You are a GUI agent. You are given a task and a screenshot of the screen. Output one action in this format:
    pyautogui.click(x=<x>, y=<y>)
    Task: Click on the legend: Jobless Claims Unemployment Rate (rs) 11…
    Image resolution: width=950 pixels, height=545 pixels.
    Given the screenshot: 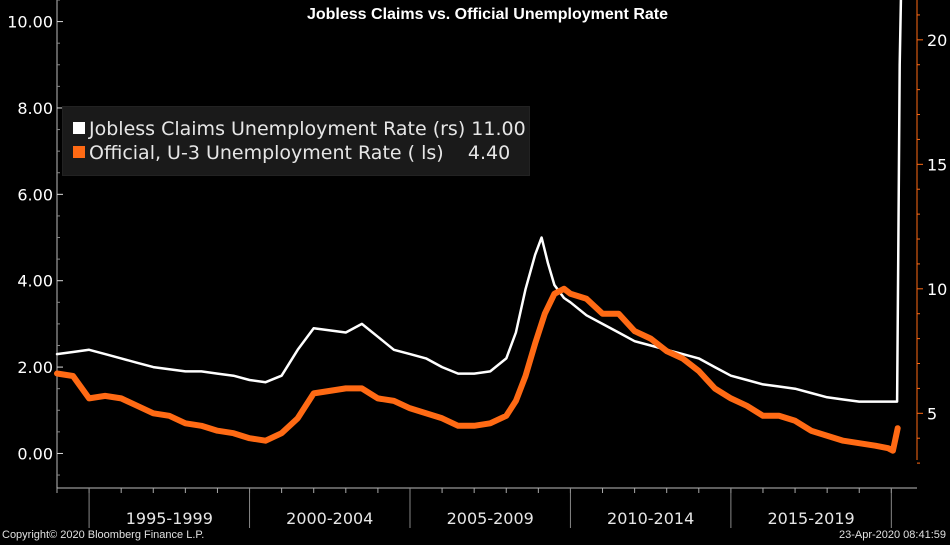 What is the action you would take?
    pyautogui.click(x=296, y=141)
    